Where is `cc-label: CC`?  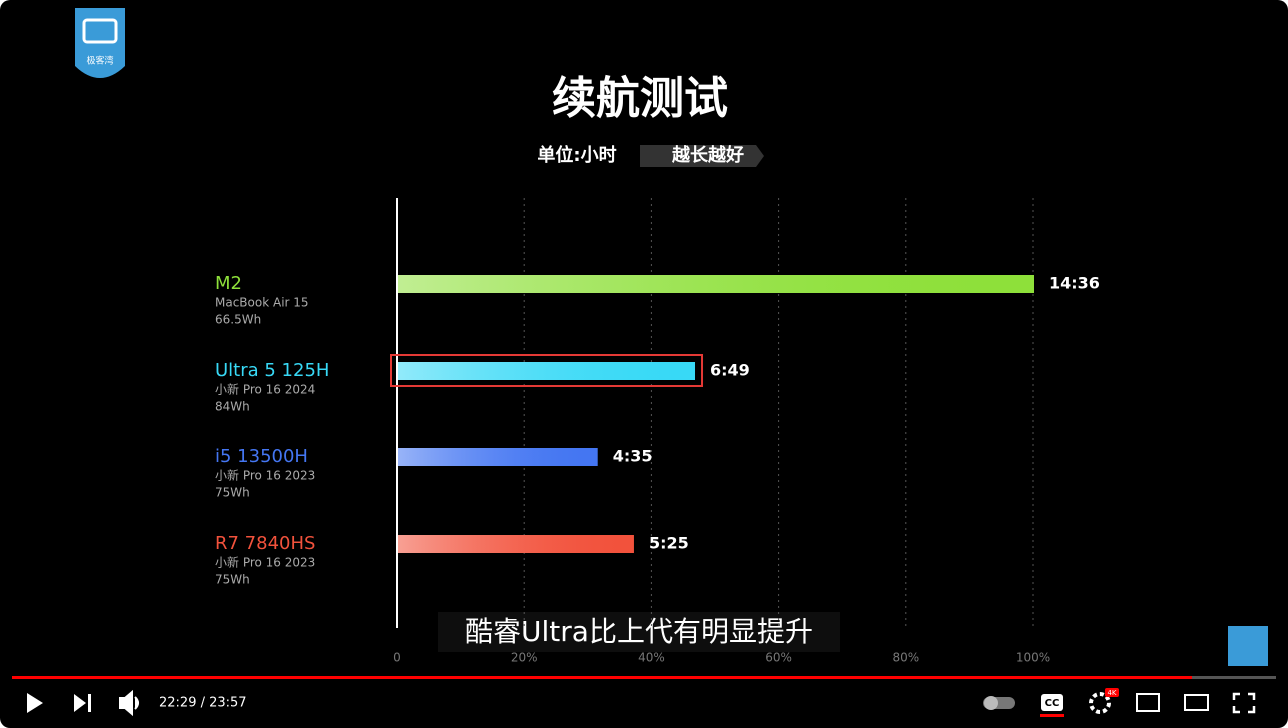
cc-label: CC is located at coordinates (1052, 703).